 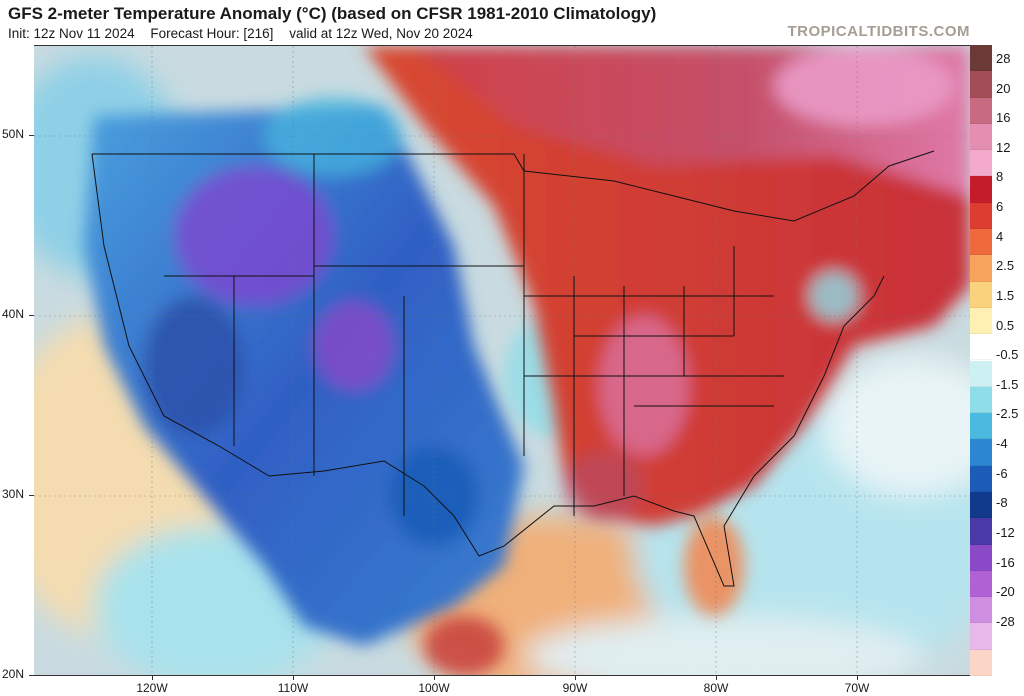 What do you see at coordinates (1005, 532) in the screenshot?
I see `colorbar-label: -12` at bounding box center [1005, 532].